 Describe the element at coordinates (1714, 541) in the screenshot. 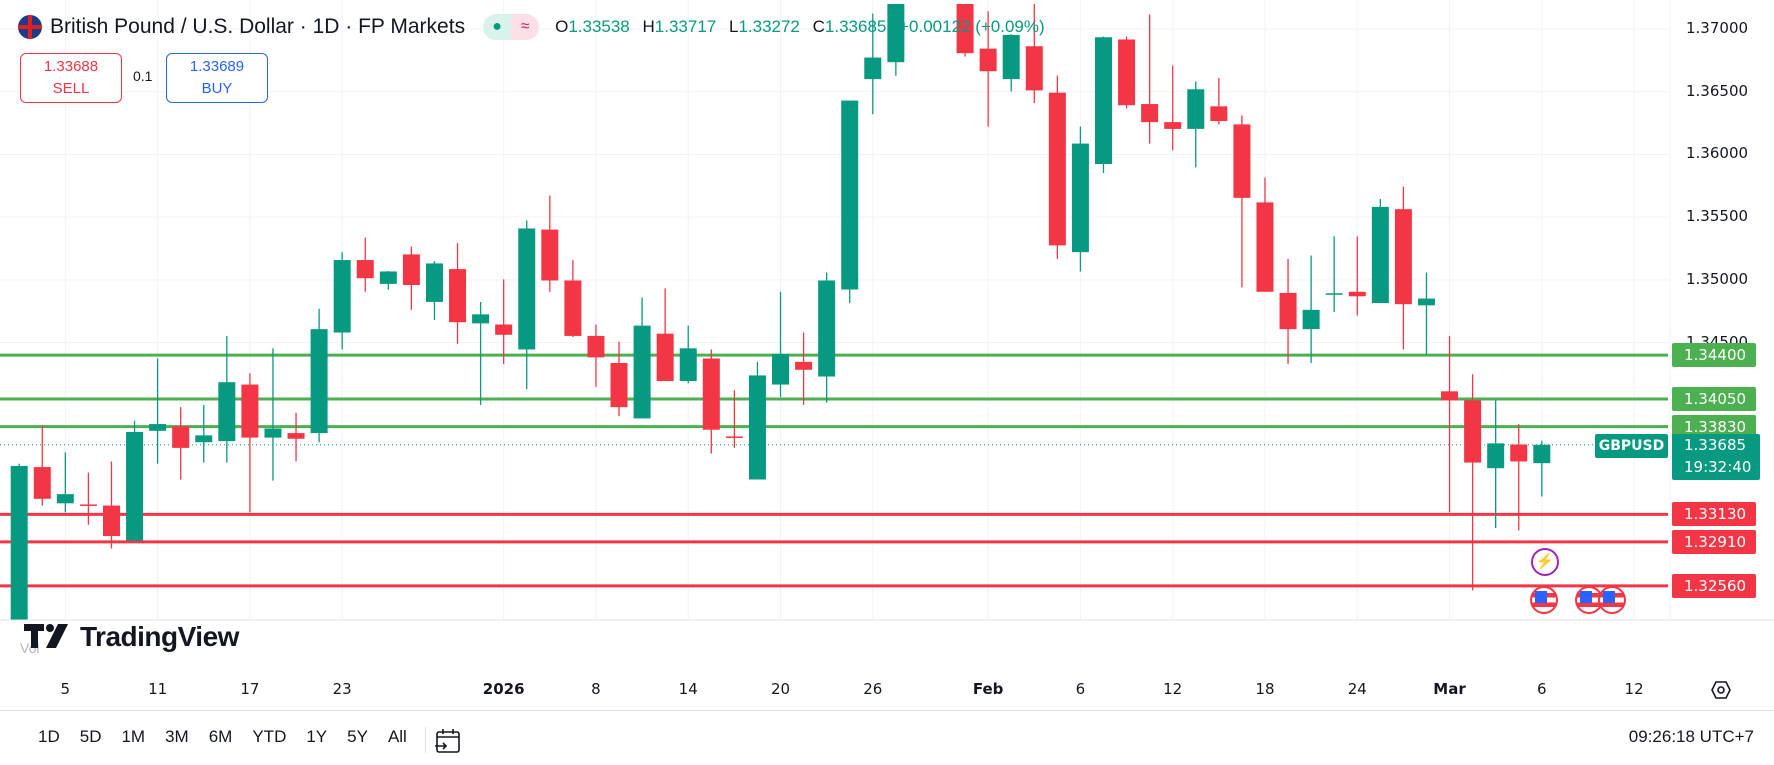

I see `support-level-label: 1.32910` at that location.